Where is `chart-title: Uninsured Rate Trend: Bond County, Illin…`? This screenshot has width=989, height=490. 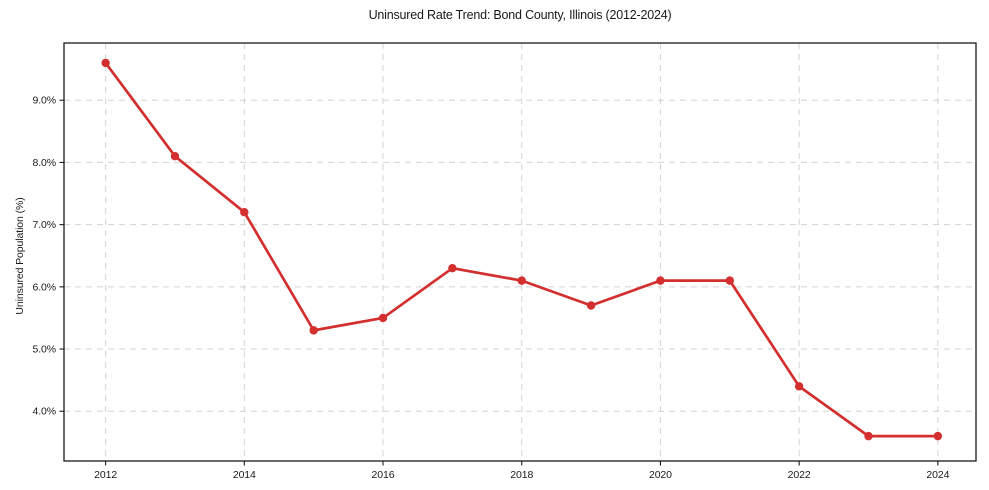 chart-title: Uninsured Rate Trend: Bond County, Illin… is located at coordinates (520, 15).